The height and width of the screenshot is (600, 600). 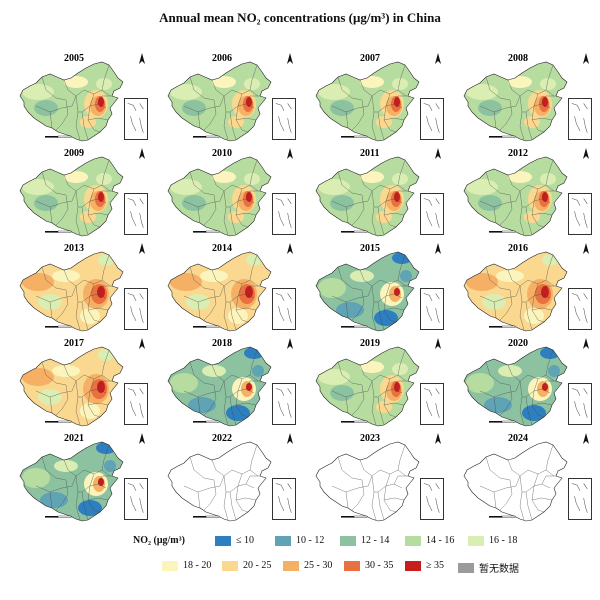 What do you see at coordinates (370, 248) in the screenshot?
I see `year-label: 2015` at bounding box center [370, 248].